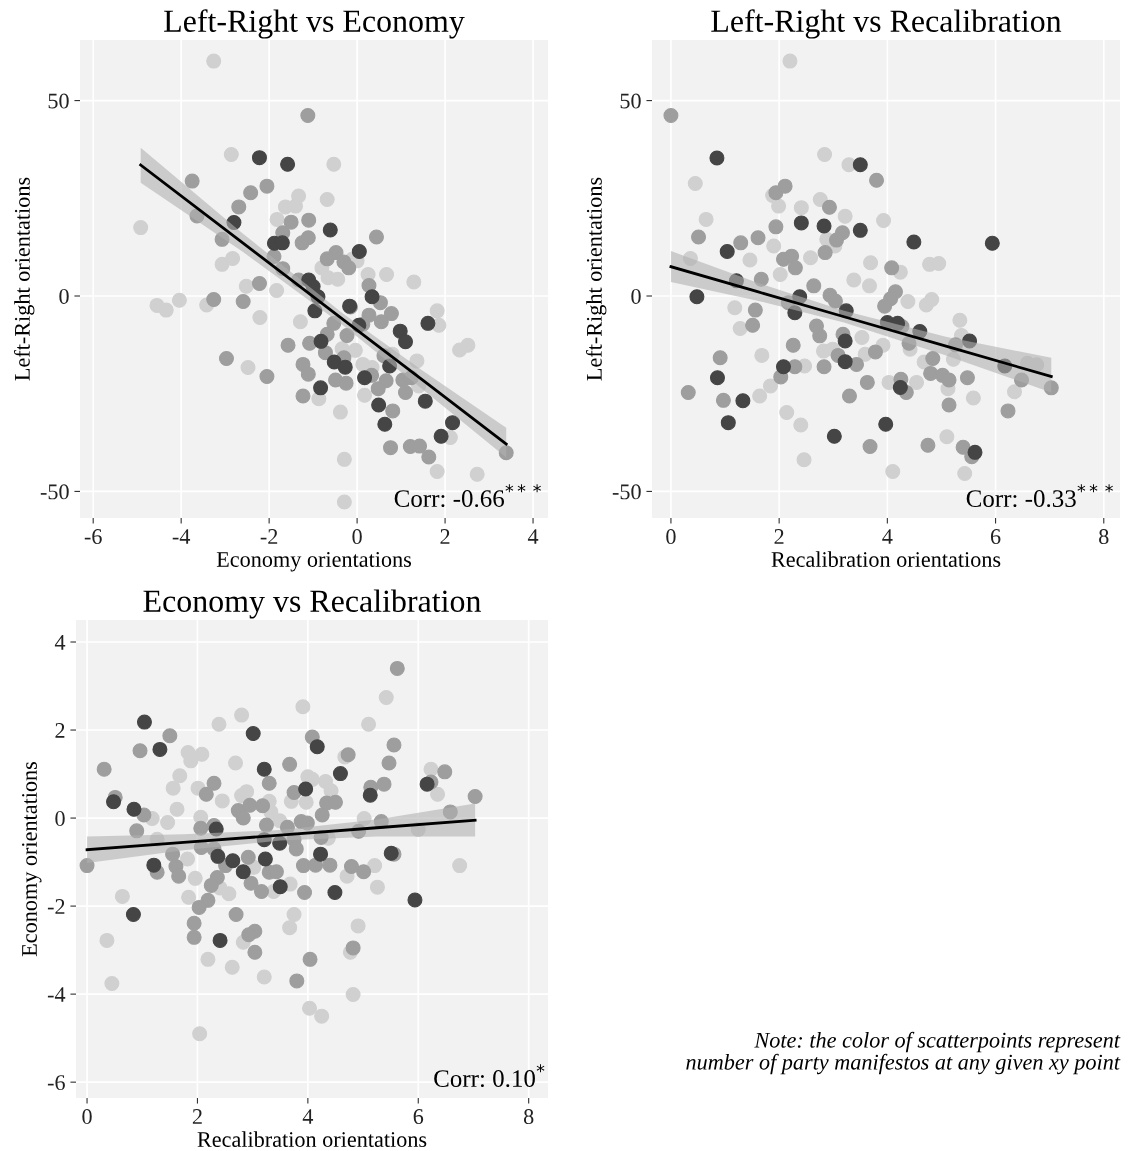 This screenshot has height=1151, width=1128. What do you see at coordinates (779, 536) in the screenshot?
I see `x-tick-label: 2` at bounding box center [779, 536].